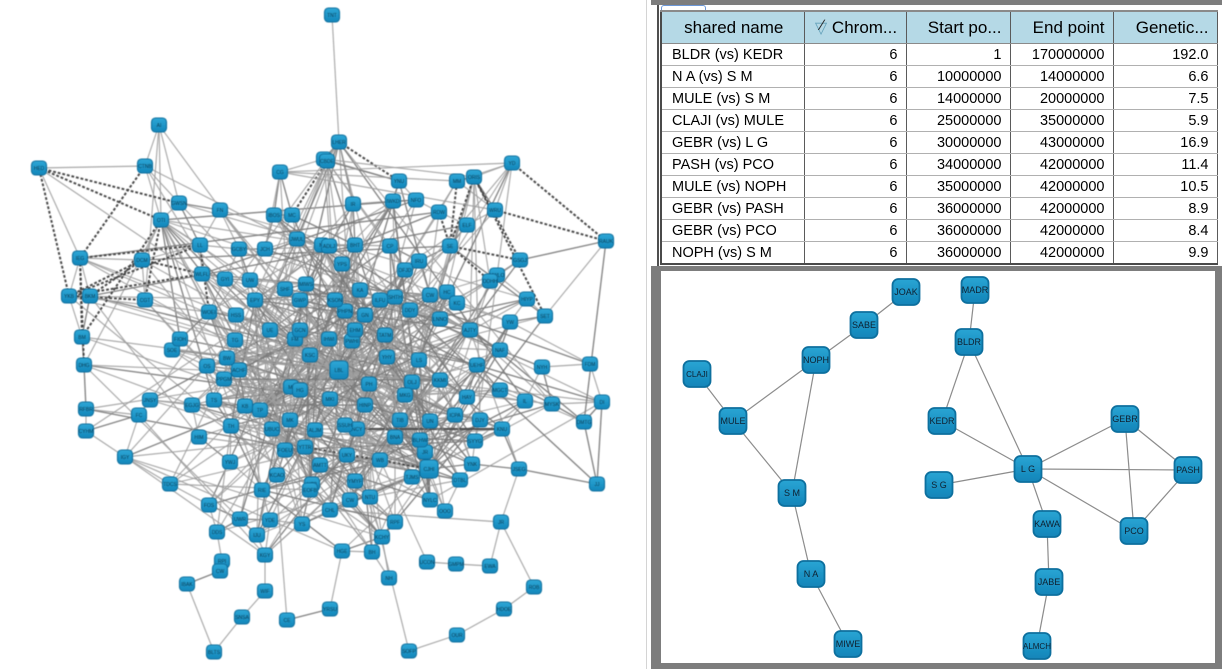 This screenshot has height=669, width=1222. I want to click on svg-text: PHPN, so click(345, 312).